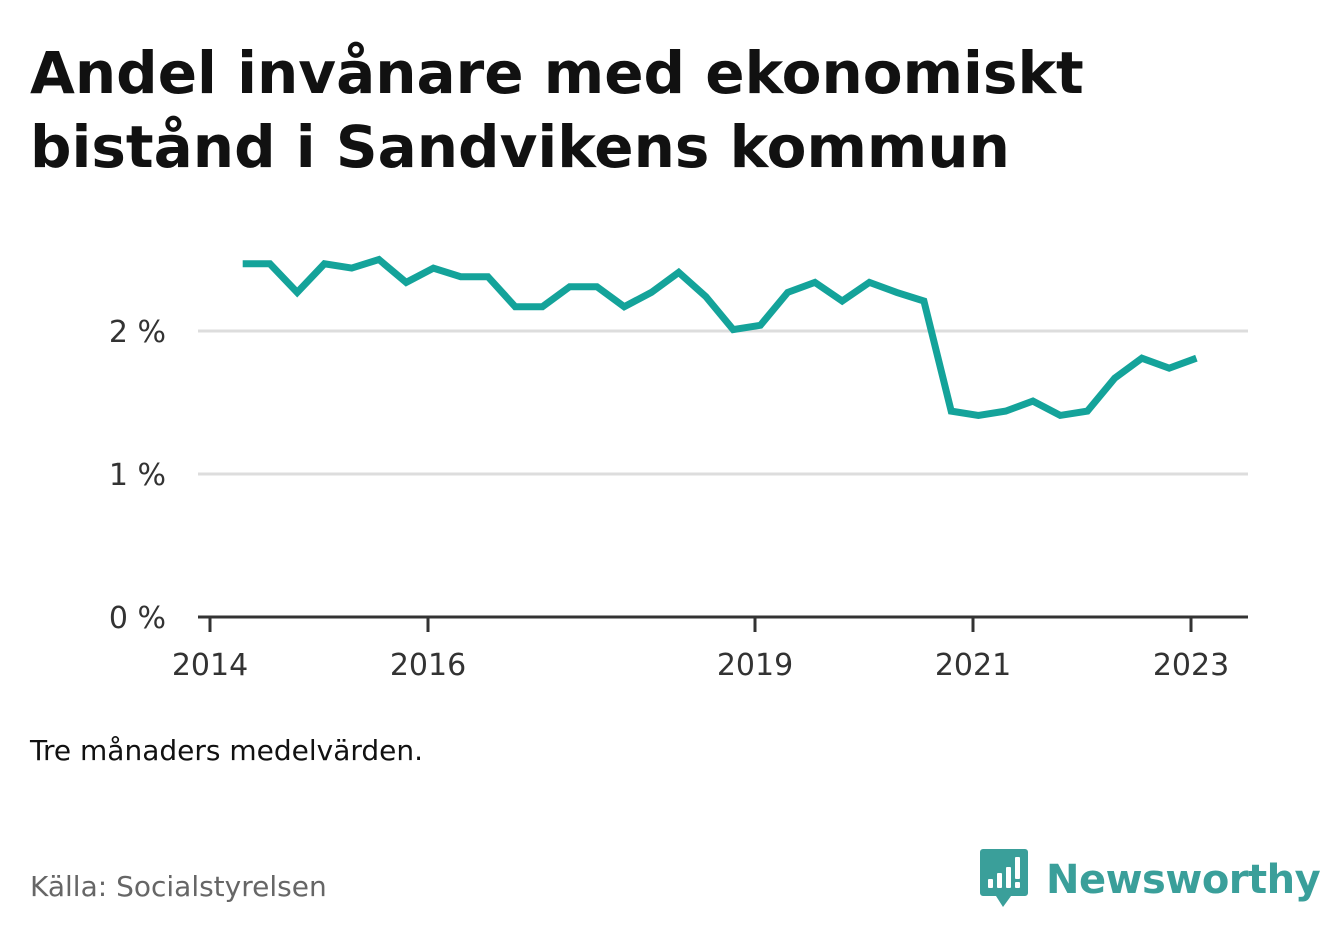  Describe the element at coordinates (755, 665) in the screenshot. I see `x-tick-label: 2019` at that location.